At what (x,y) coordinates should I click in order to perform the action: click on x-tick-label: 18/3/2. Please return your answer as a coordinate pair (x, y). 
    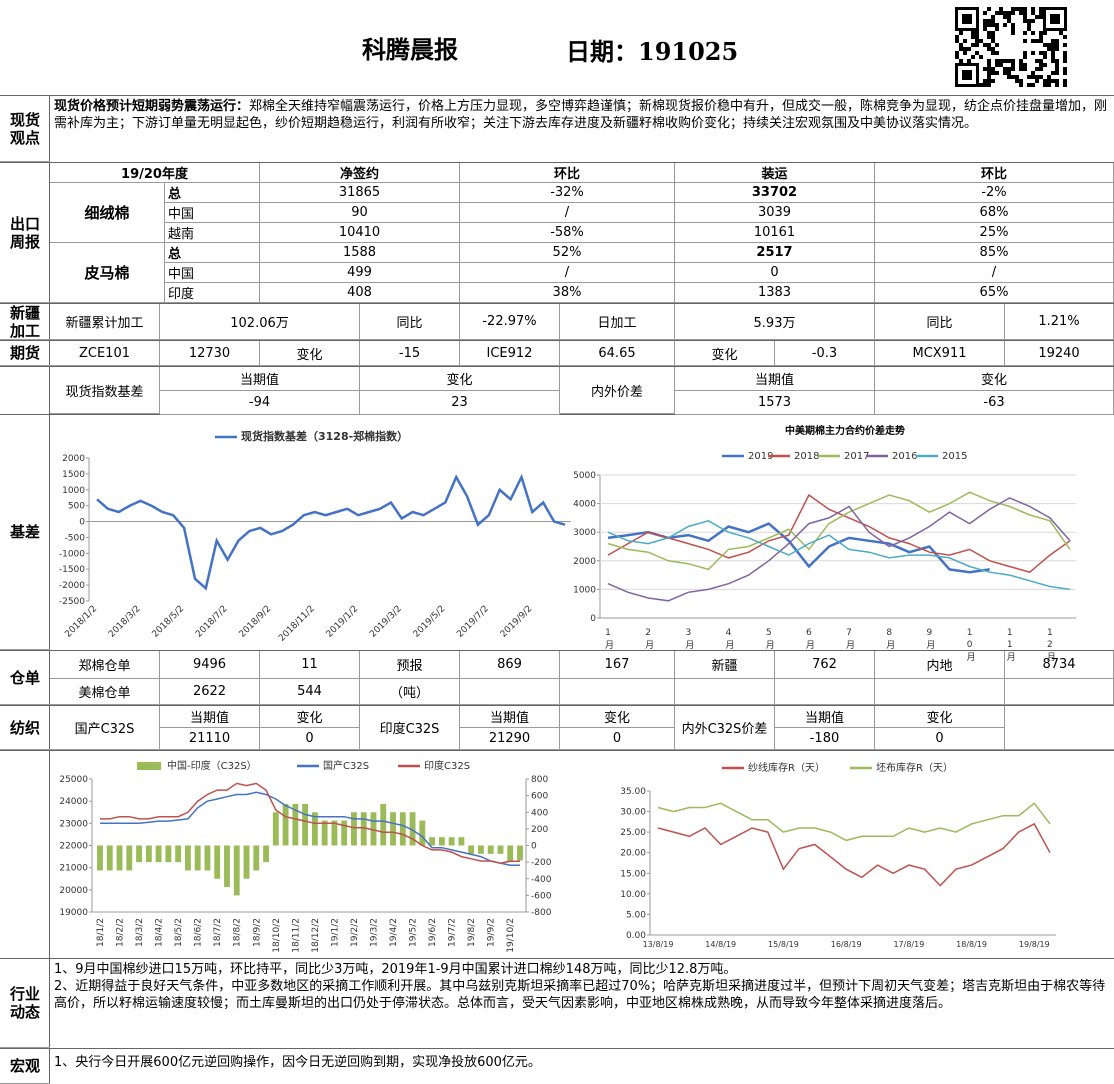
    Looking at the image, I should click on (140, 932).